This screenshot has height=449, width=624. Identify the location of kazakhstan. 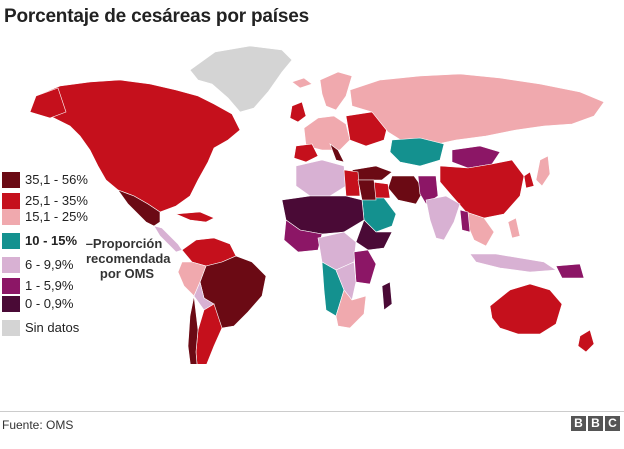
(417, 152).